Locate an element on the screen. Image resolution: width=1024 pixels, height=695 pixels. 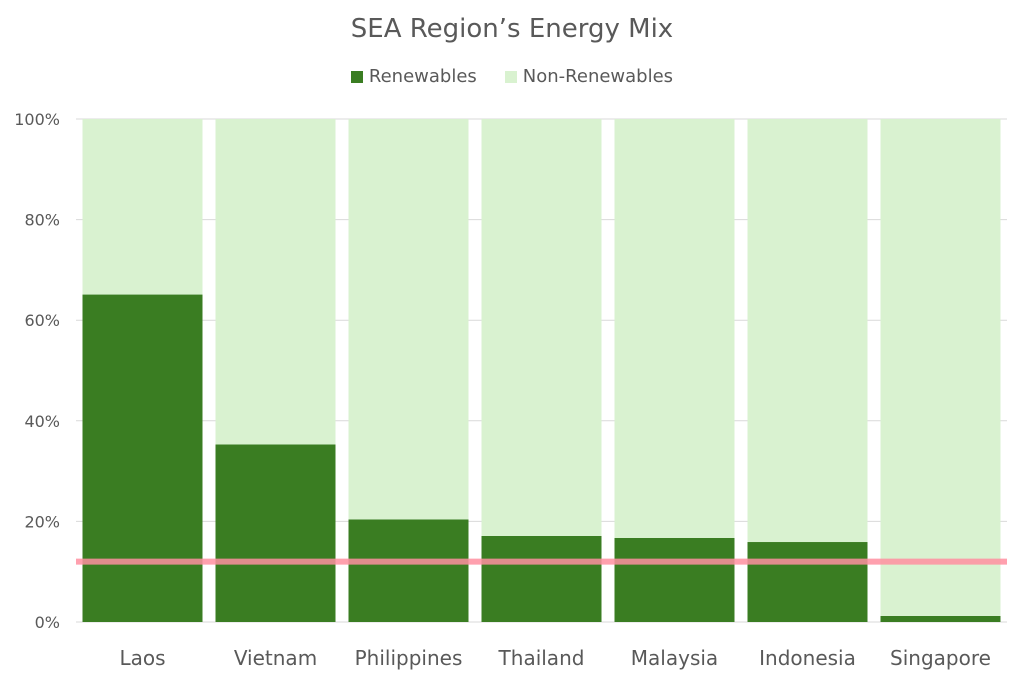
legend-item-non-renewables: Non-Renewables is located at coordinates (589, 76).